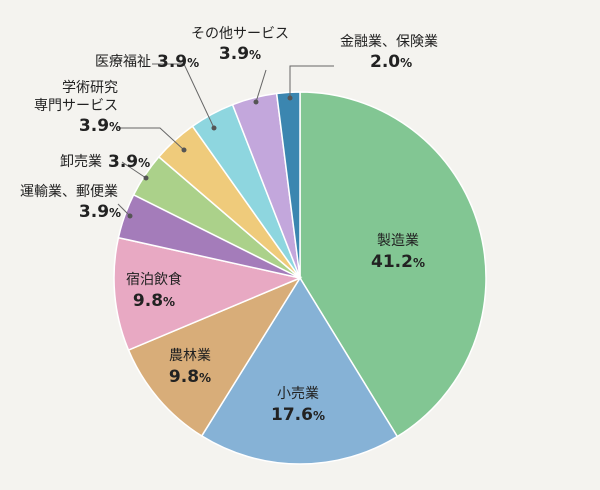 This screenshot has width=600, height=490. Describe the element at coordinates (298, 415) in the screenshot. I see `slice-value-1: 17.6%` at that location.